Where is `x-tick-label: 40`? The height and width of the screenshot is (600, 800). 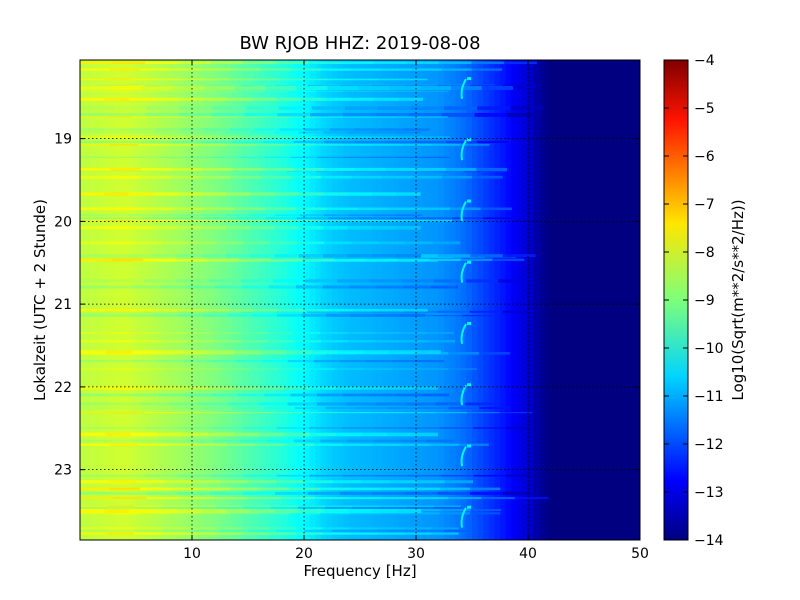
x-tick-label: 40 is located at coordinates (528, 554).